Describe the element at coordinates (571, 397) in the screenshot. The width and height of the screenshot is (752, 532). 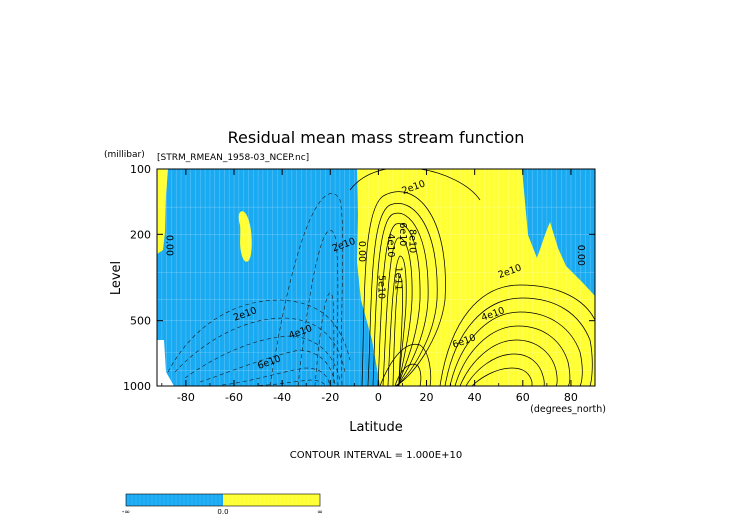
I see `x-tick-label: 80` at that location.